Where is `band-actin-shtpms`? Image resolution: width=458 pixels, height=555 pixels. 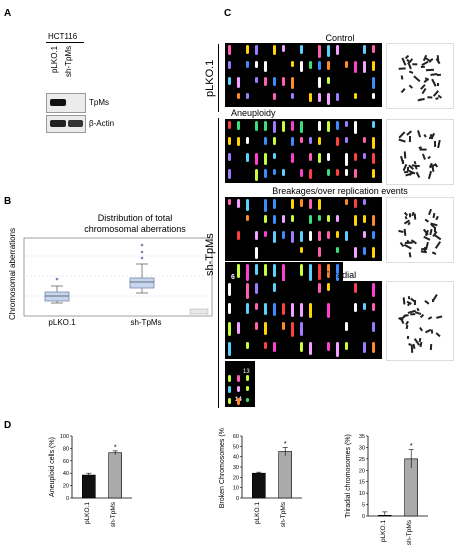 band-actin-shtpms is located at coordinates (75, 123).